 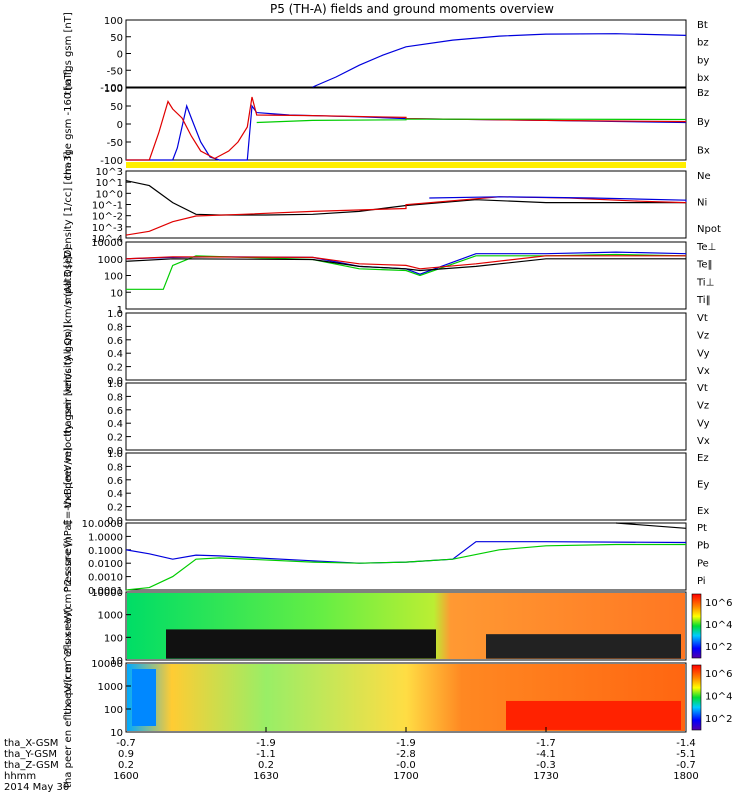 I want to click on y-axis-label-pressure: Pressure [nPa], so click(x=68, y=557).